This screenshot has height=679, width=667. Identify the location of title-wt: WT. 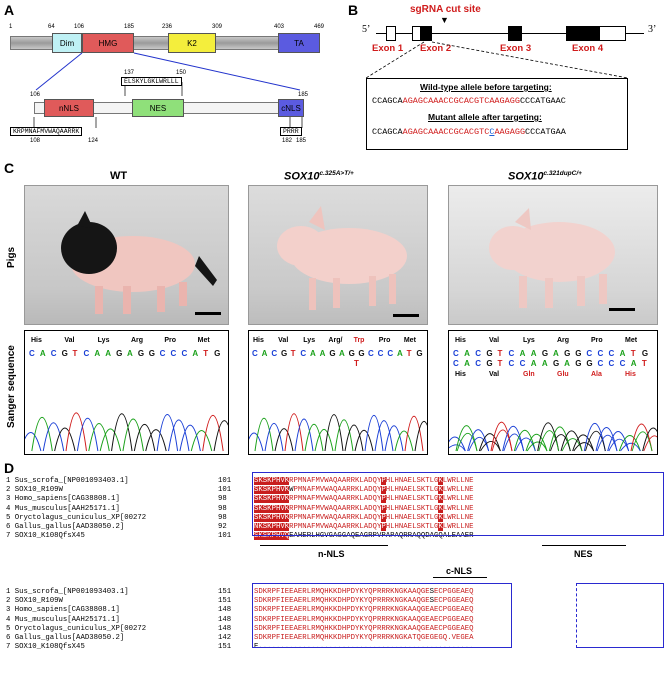
(119, 176).